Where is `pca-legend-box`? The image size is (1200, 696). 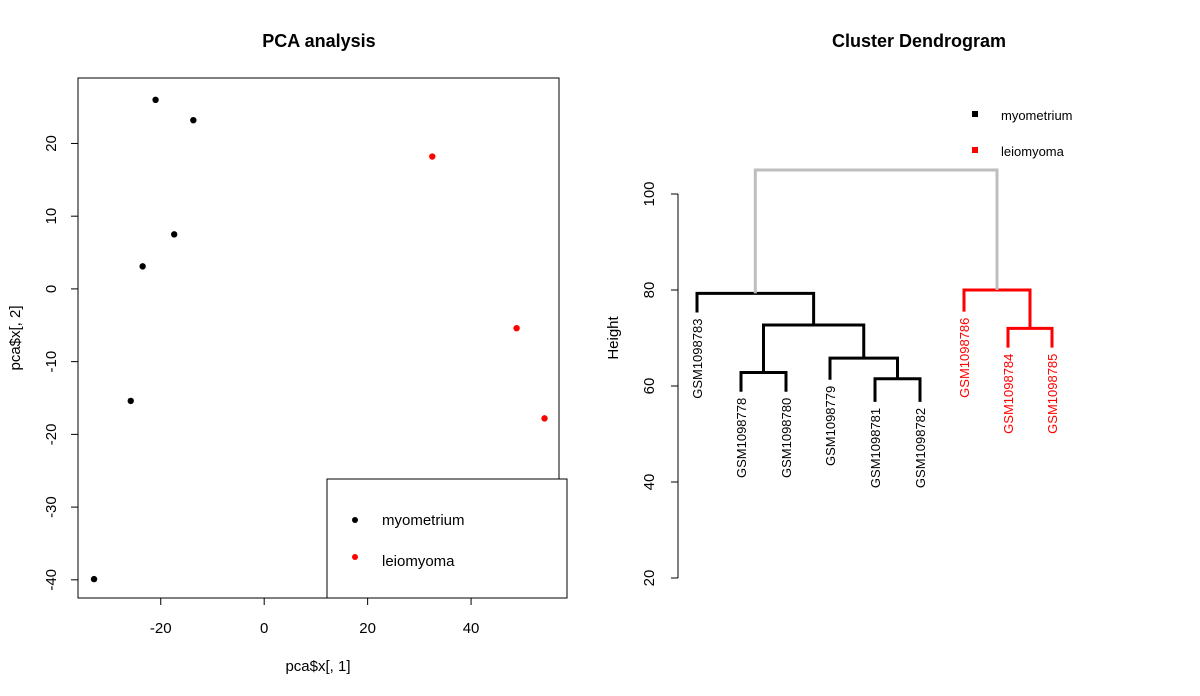 pca-legend-box is located at coordinates (447, 538).